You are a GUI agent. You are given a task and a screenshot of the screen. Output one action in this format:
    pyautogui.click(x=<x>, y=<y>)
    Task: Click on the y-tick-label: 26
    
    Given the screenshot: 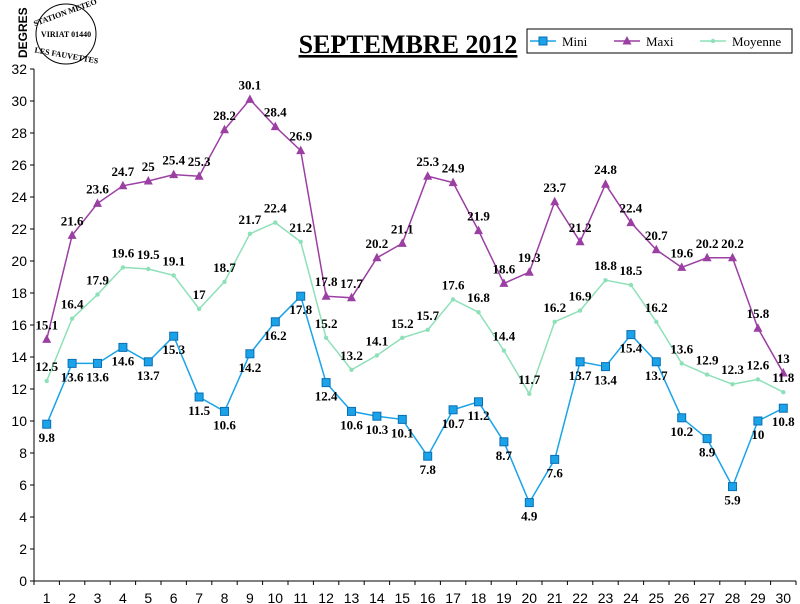 What is the action you would take?
    pyautogui.click(x=19, y=165)
    